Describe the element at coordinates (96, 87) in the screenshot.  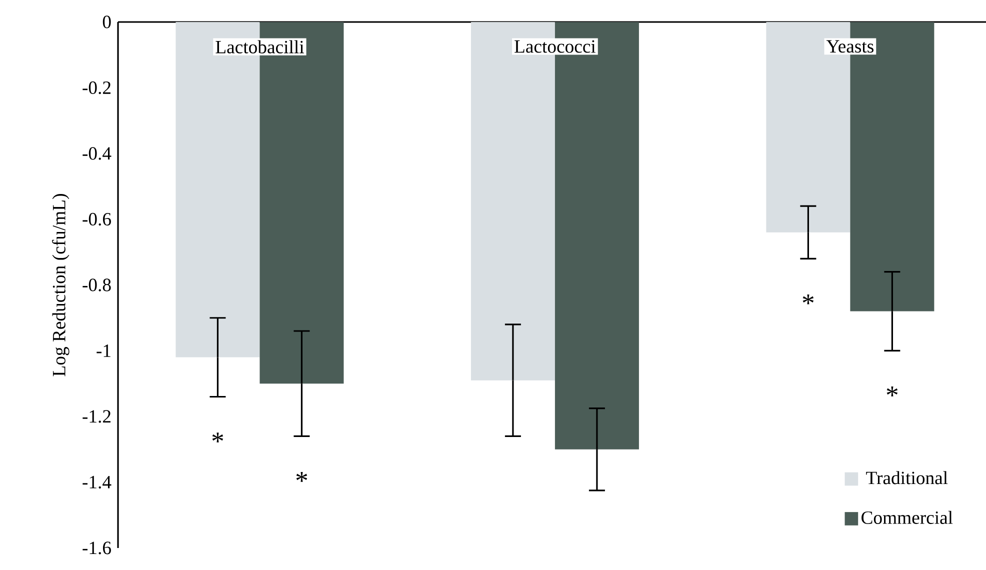
I see `y-tick-label: -0.2` at that location.